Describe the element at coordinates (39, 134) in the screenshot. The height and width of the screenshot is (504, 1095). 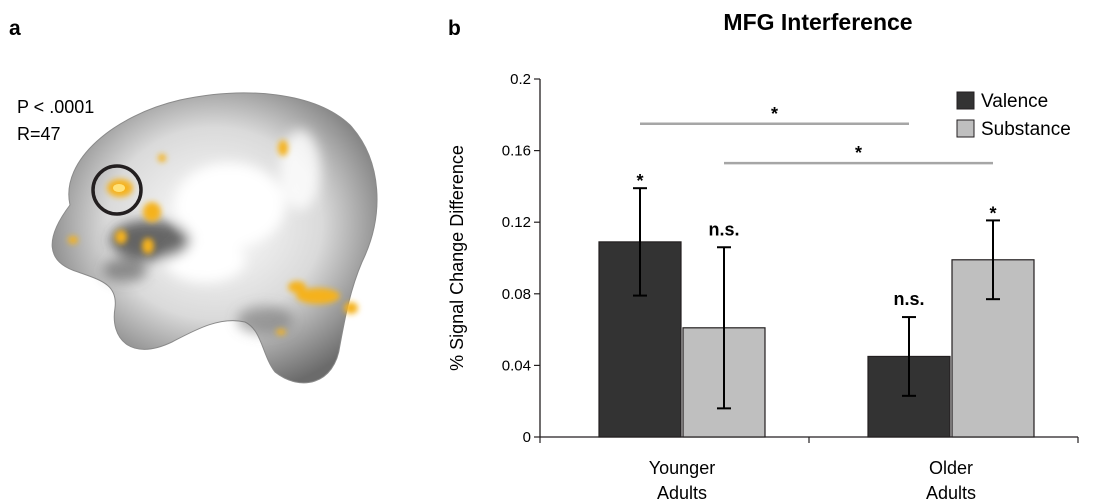
I see `region-text: R=47` at that location.